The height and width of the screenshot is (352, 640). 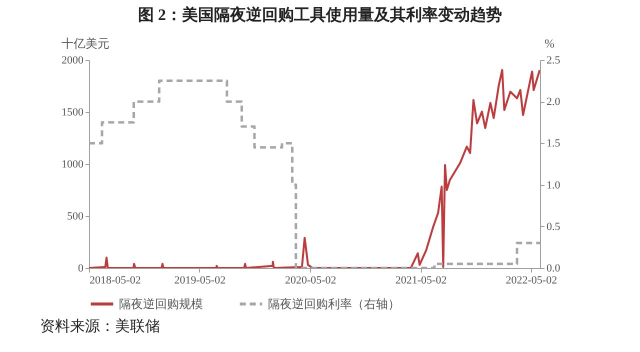 What do you see at coordinates (100, 327) in the screenshot?
I see `text: 资料来源：美联储` at bounding box center [100, 327].